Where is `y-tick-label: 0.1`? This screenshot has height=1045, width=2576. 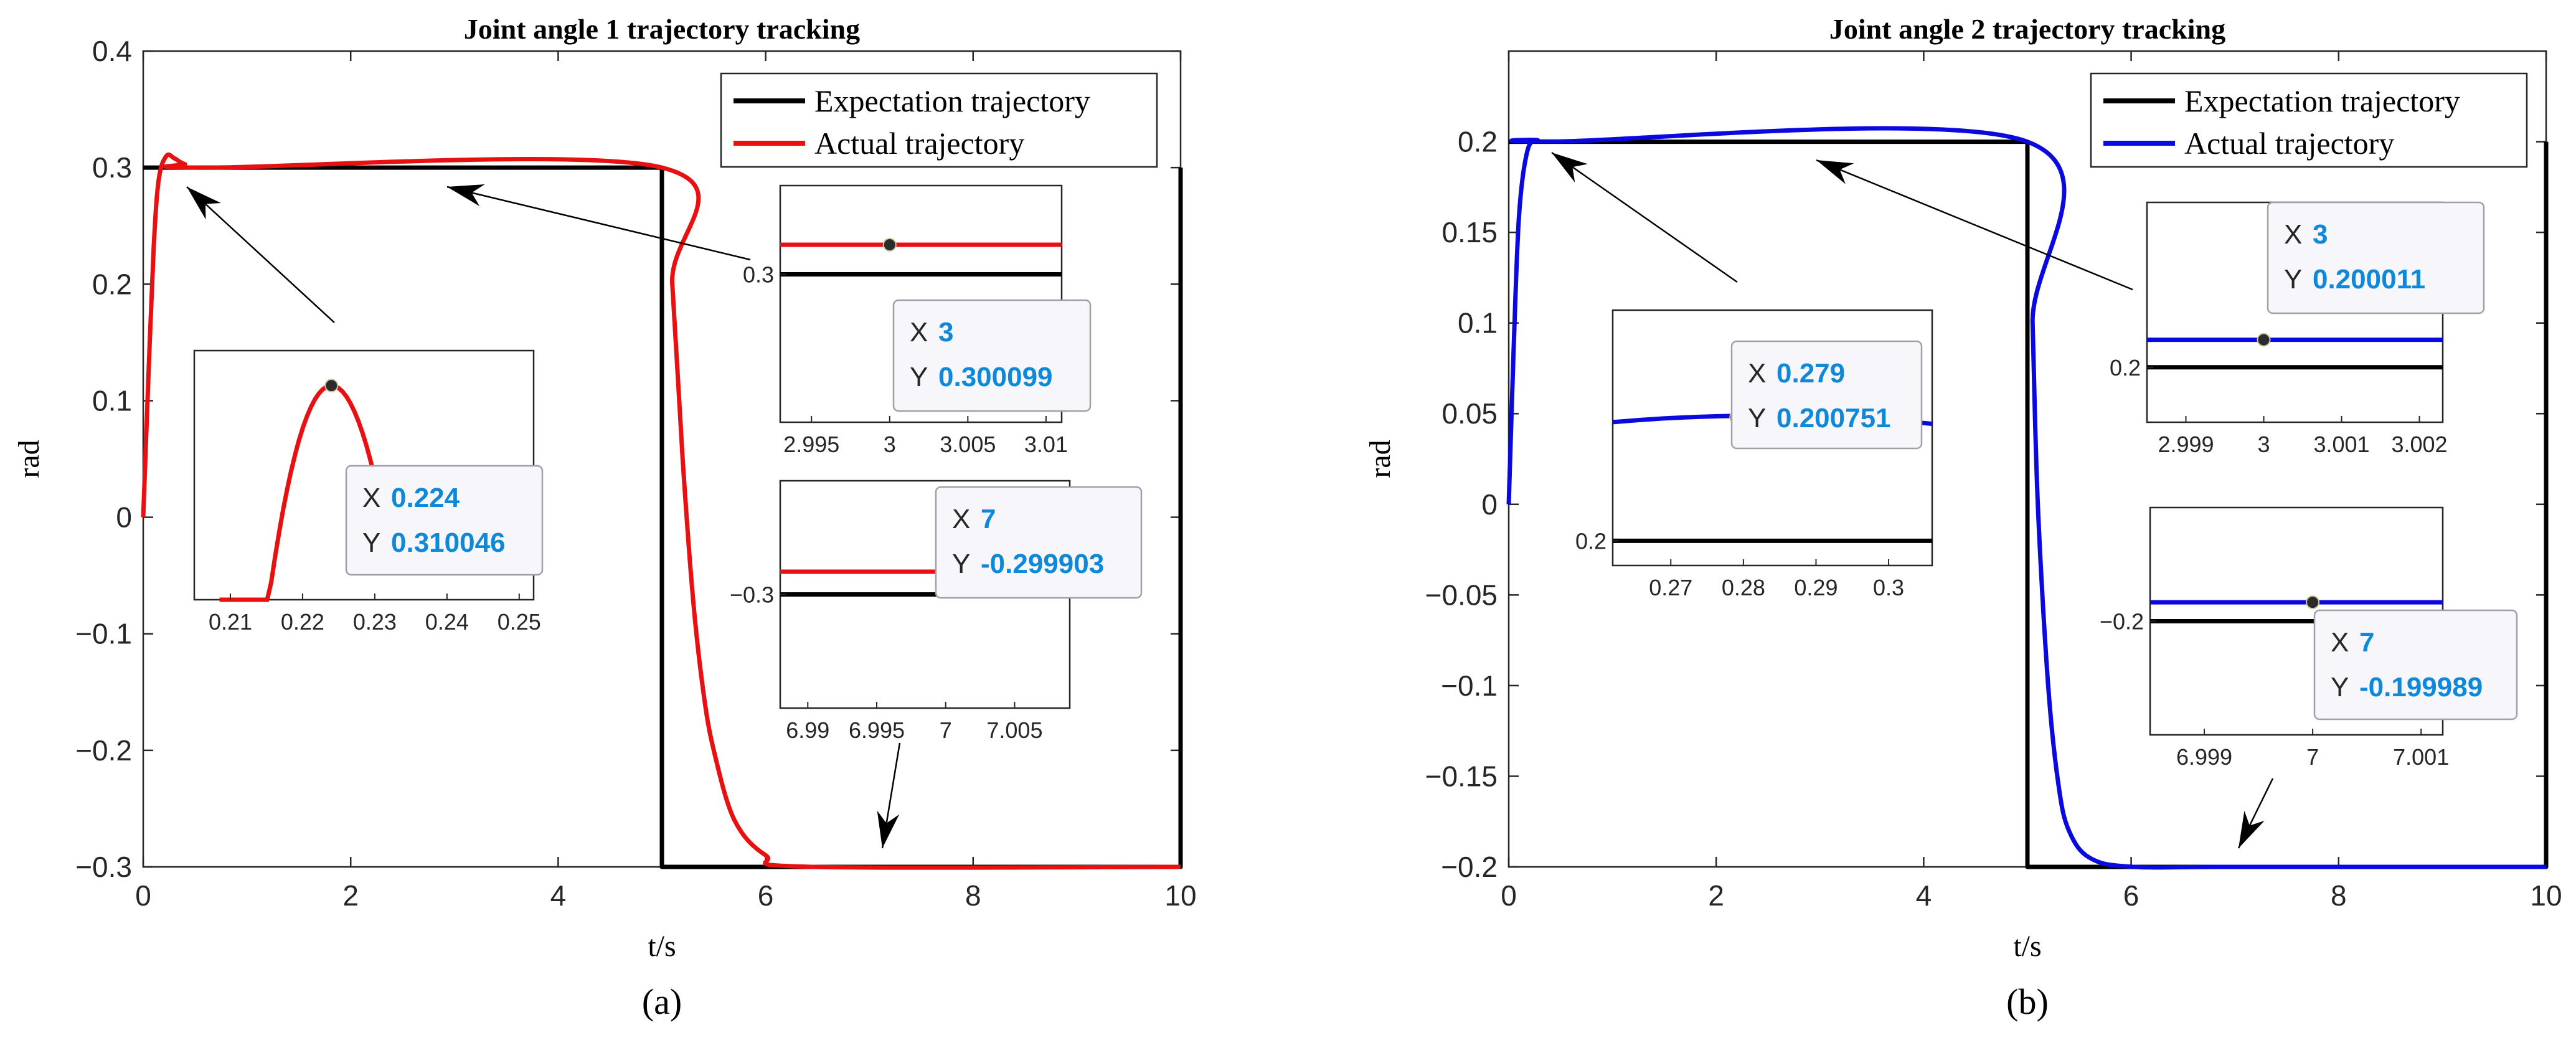 y-tick-label: 0.1 is located at coordinates (1478, 323).